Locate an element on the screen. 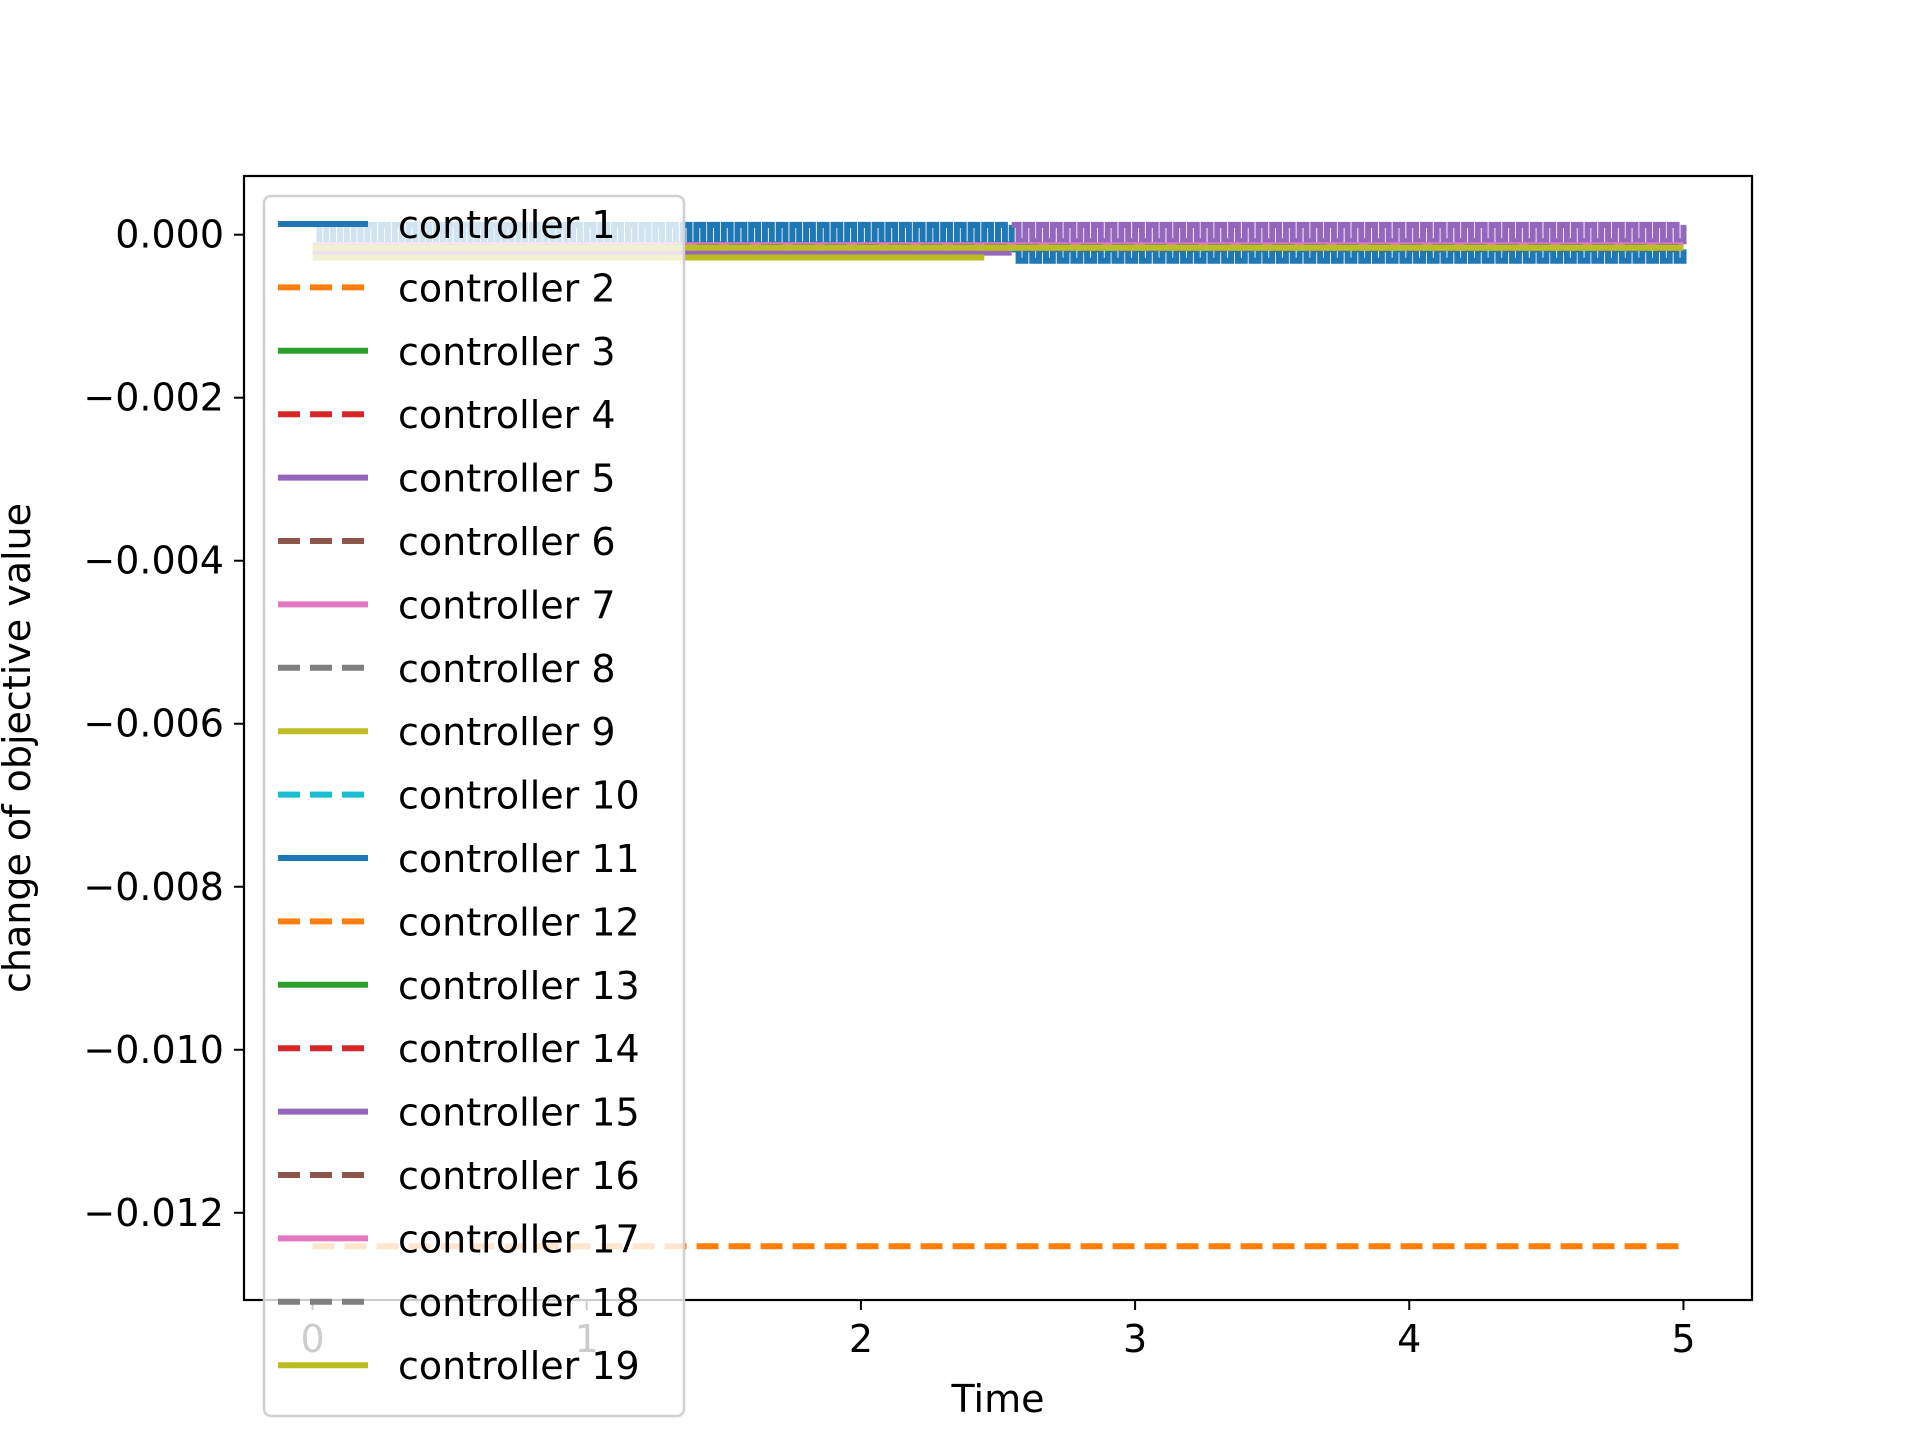 The image size is (1920, 1440). legend-item: controller 11 is located at coordinates (459, 859).